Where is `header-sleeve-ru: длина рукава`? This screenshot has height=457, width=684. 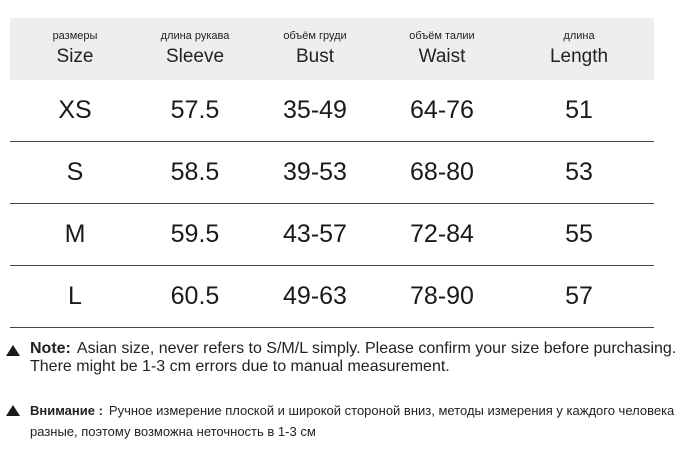 header-sleeve-ru: длина рукава is located at coordinates (195, 36).